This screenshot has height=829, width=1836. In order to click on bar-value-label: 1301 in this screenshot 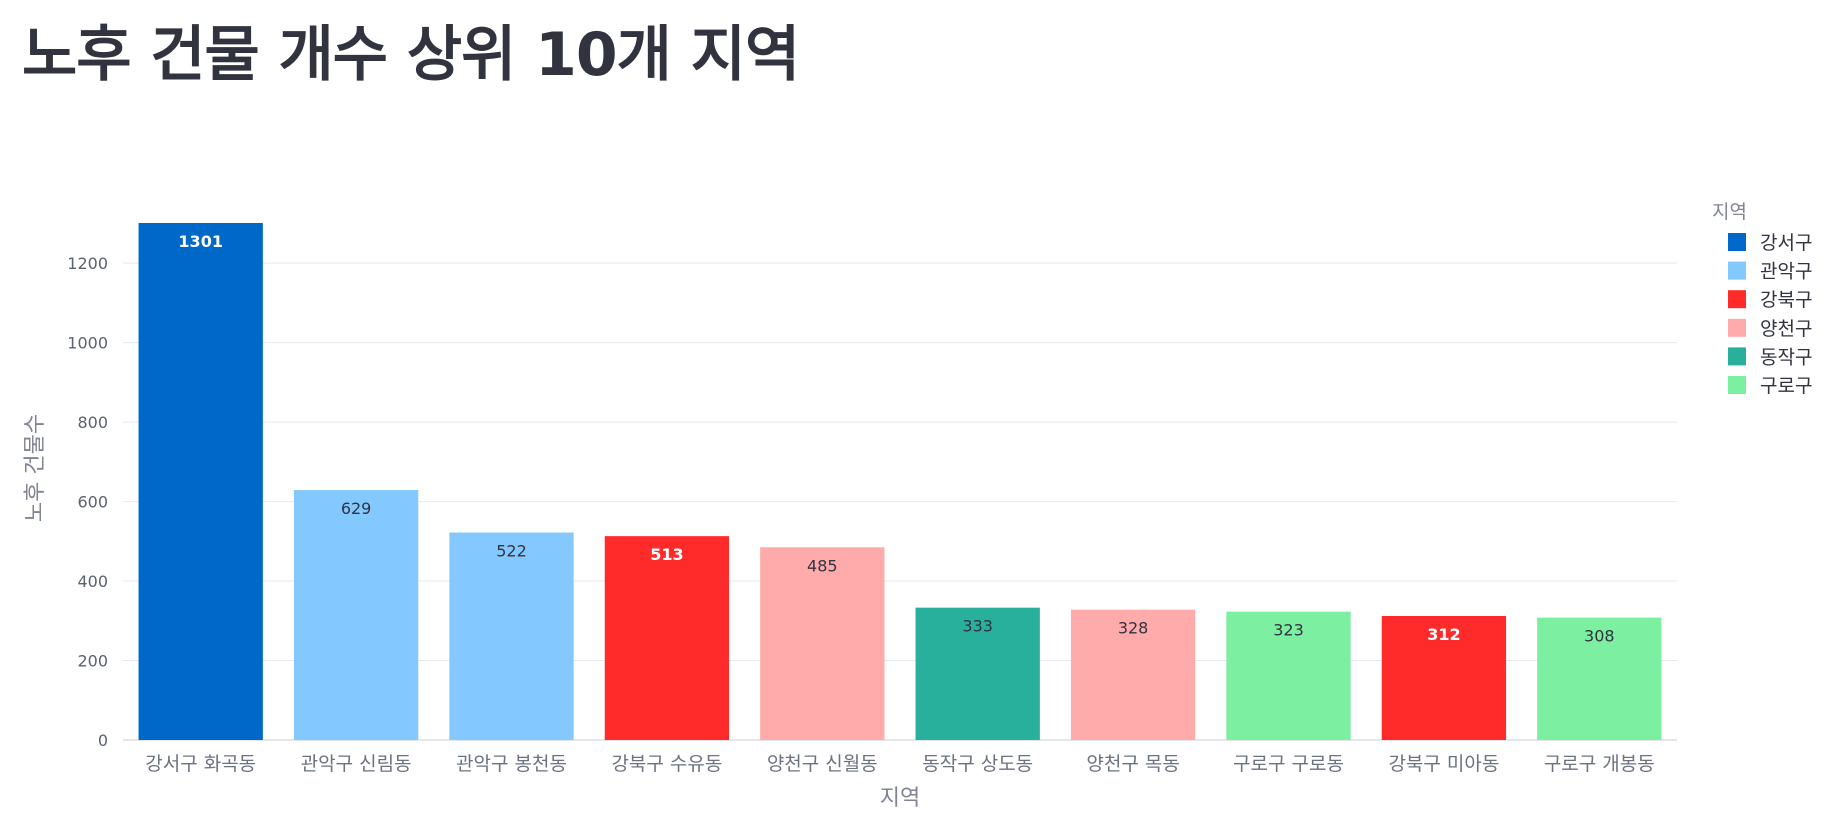, I will do `click(200, 241)`.